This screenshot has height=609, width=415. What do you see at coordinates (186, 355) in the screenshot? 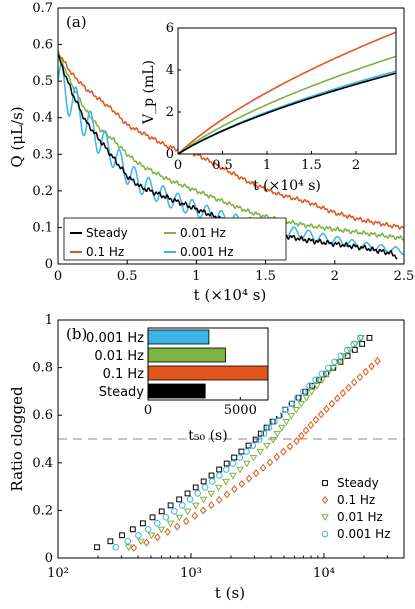
I see `bar-0.01-hz` at bounding box center [186, 355].